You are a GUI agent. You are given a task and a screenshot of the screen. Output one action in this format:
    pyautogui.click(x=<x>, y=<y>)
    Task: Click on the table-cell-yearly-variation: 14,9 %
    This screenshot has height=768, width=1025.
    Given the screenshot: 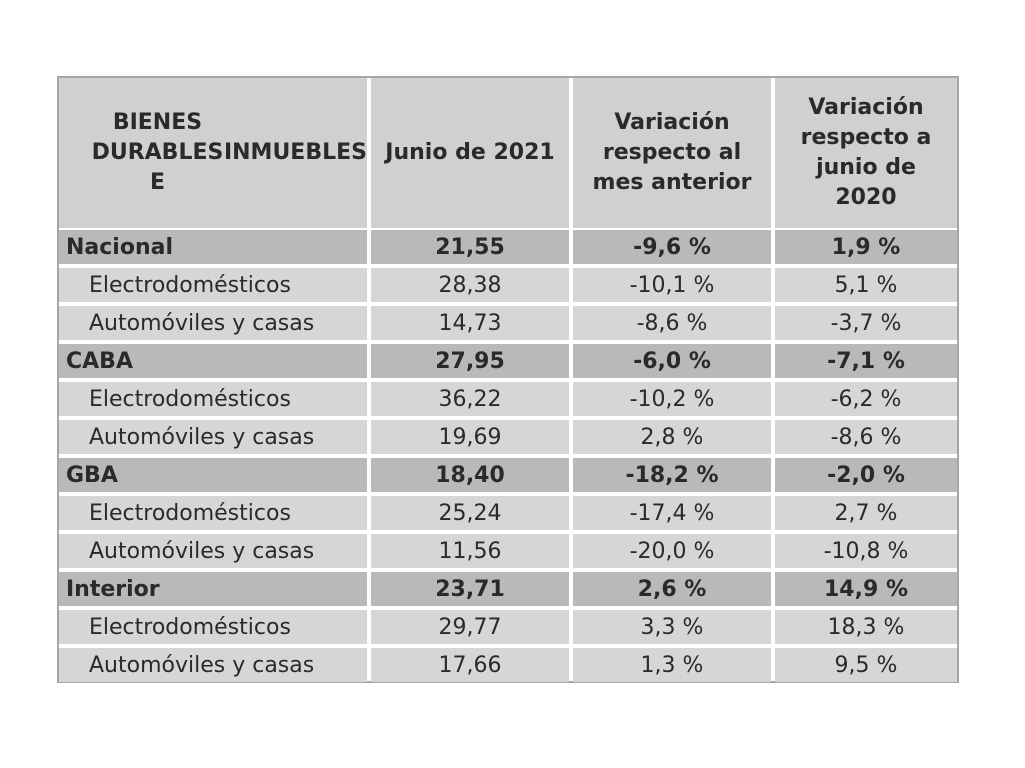 What is the action you would take?
    pyautogui.click(x=866, y=589)
    